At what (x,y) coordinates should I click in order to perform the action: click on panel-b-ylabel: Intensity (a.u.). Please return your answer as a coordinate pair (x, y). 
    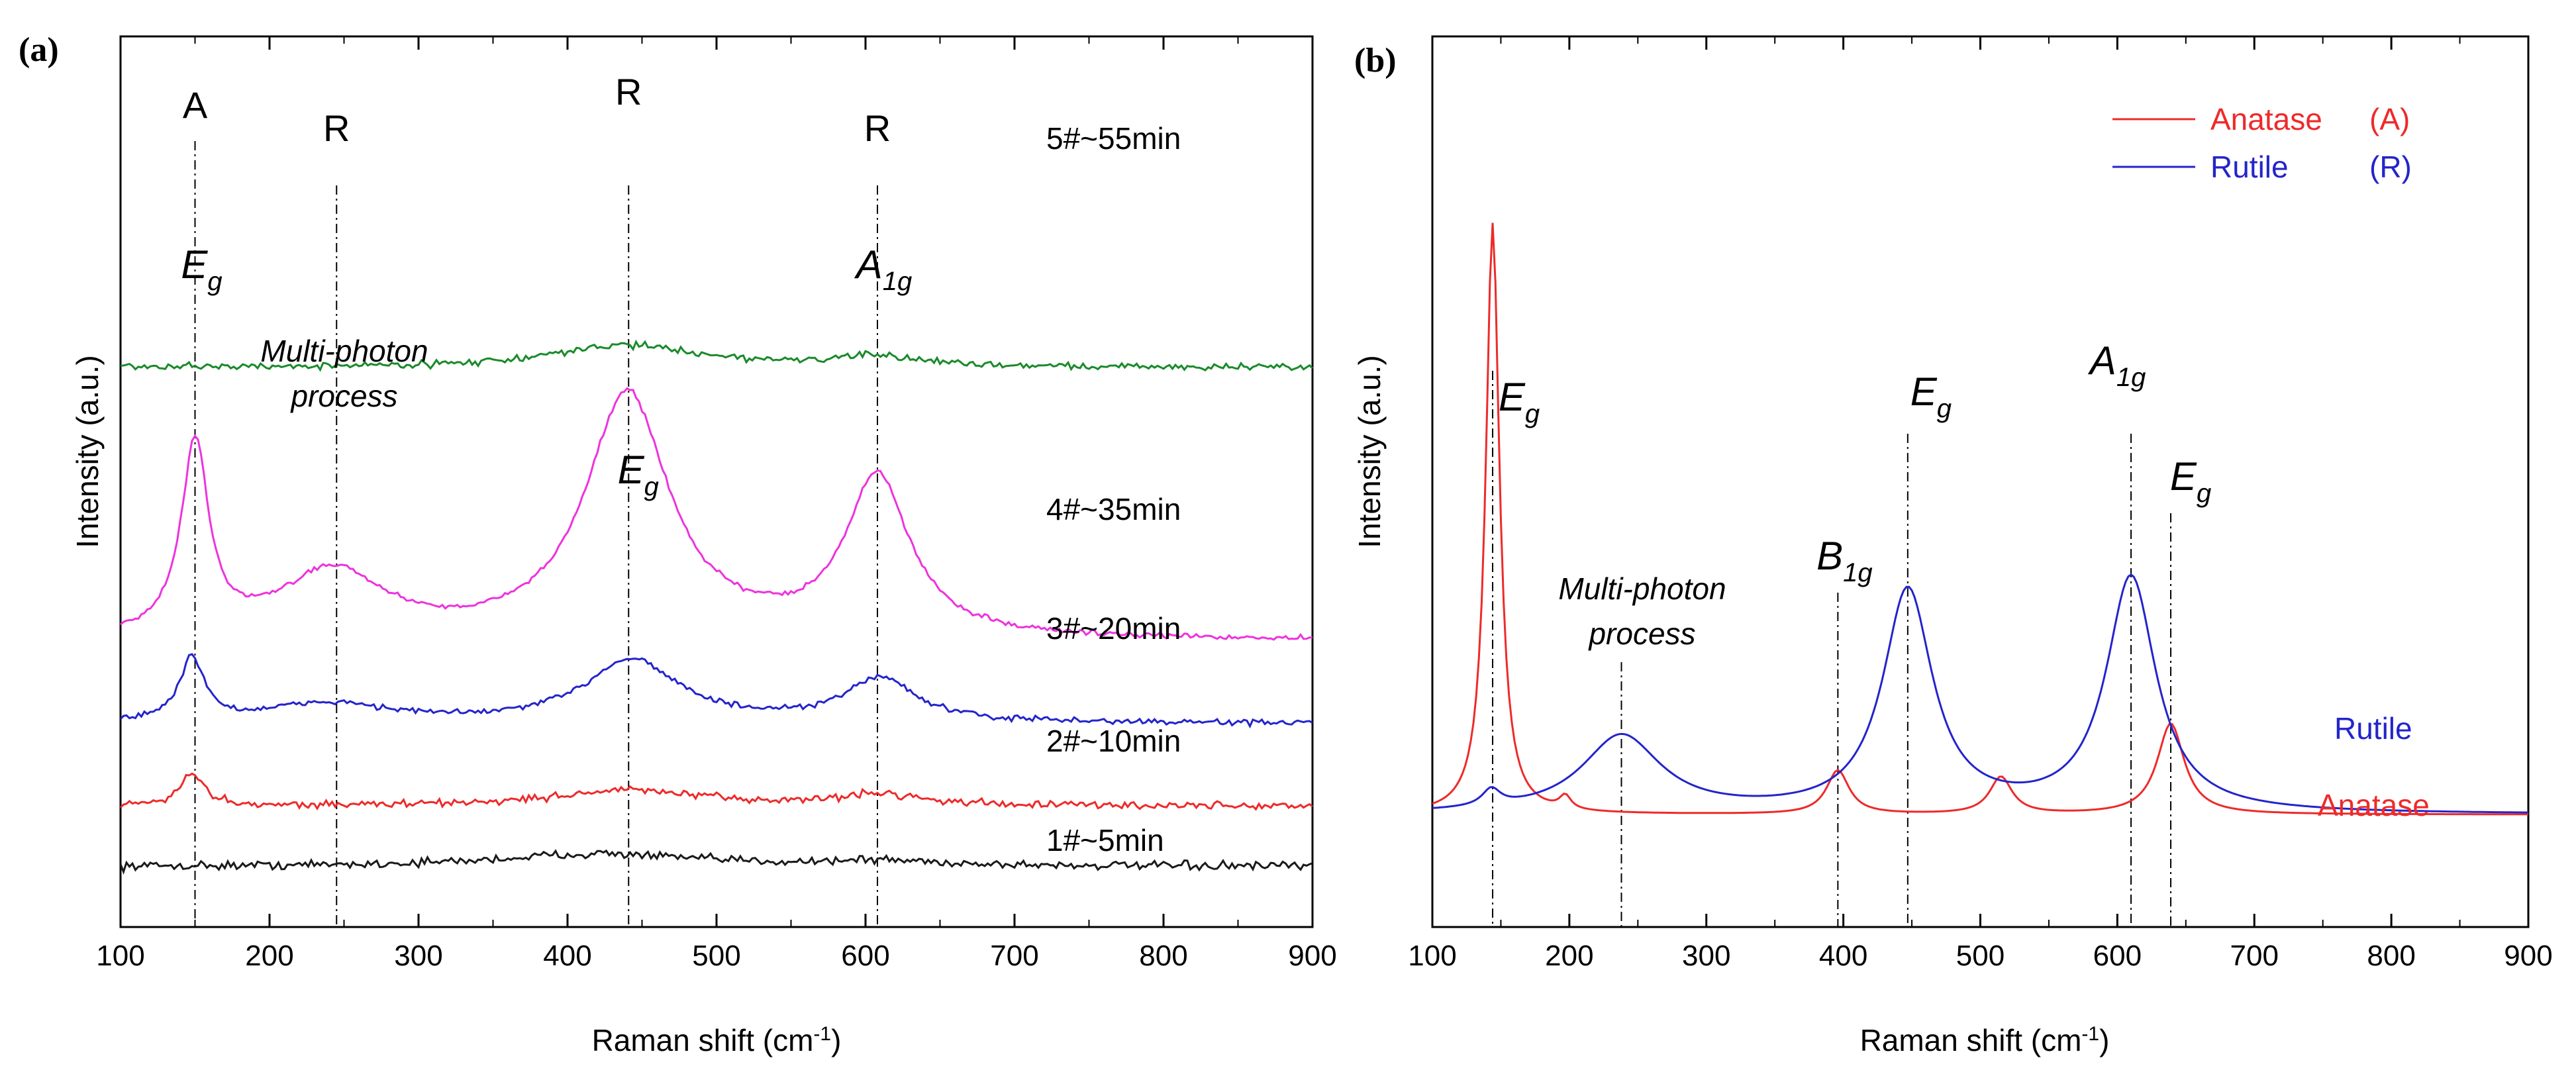
    Looking at the image, I should click on (1369, 451).